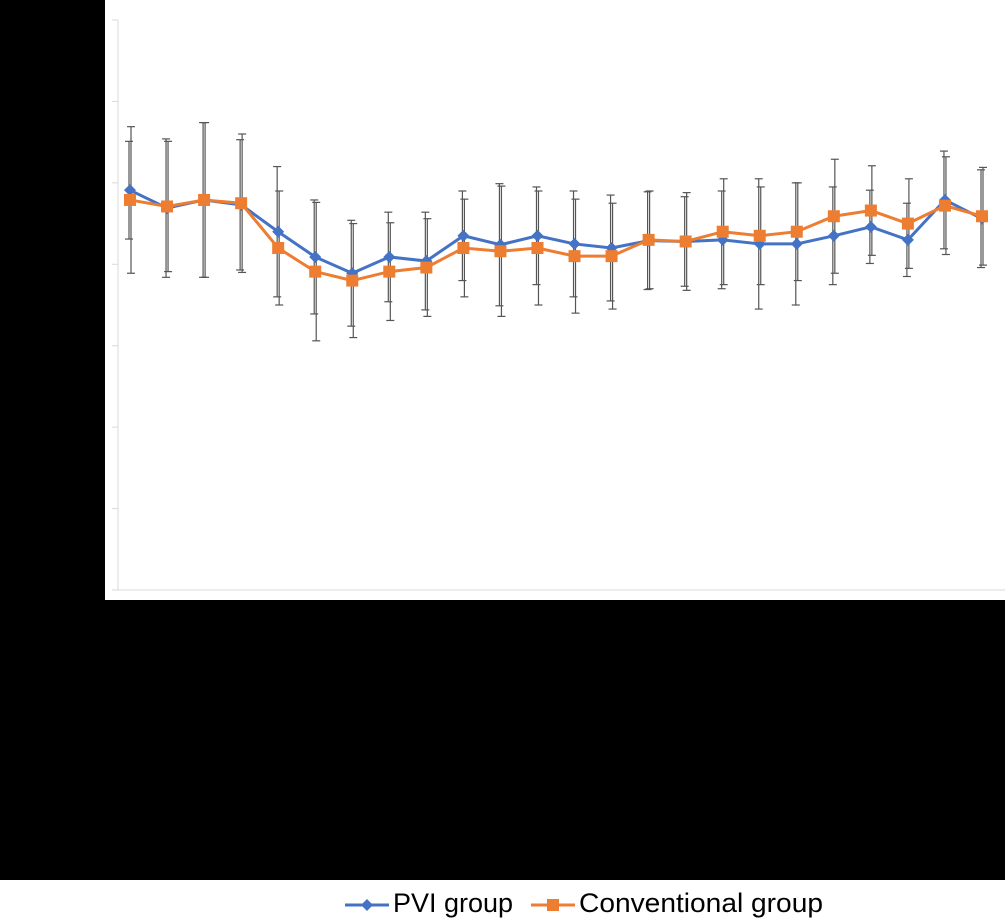 The image size is (1005, 924). What do you see at coordinates (453, 903) in the screenshot?
I see `legend-label: PVI group` at bounding box center [453, 903].